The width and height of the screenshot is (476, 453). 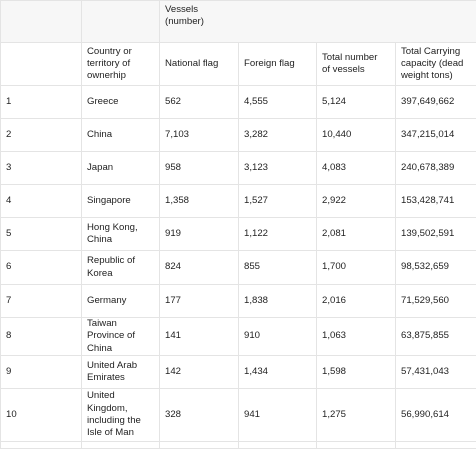 I want to click on foreign-flag-cell: 1,527, so click(x=277, y=201).